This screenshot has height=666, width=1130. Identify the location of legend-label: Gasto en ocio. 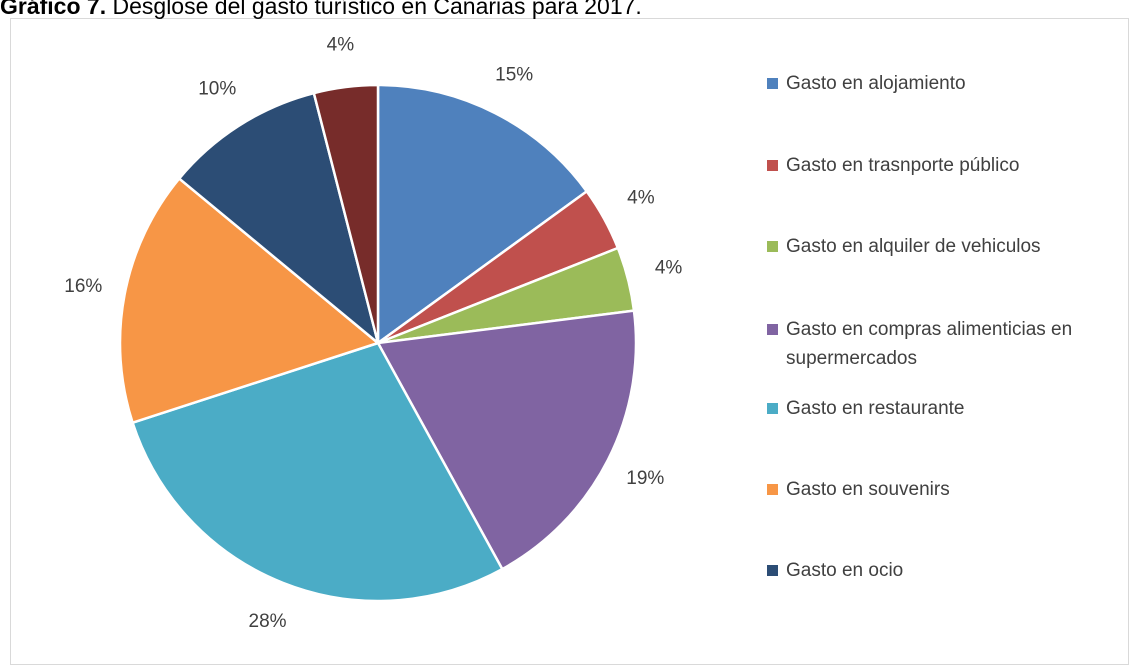
(845, 570).